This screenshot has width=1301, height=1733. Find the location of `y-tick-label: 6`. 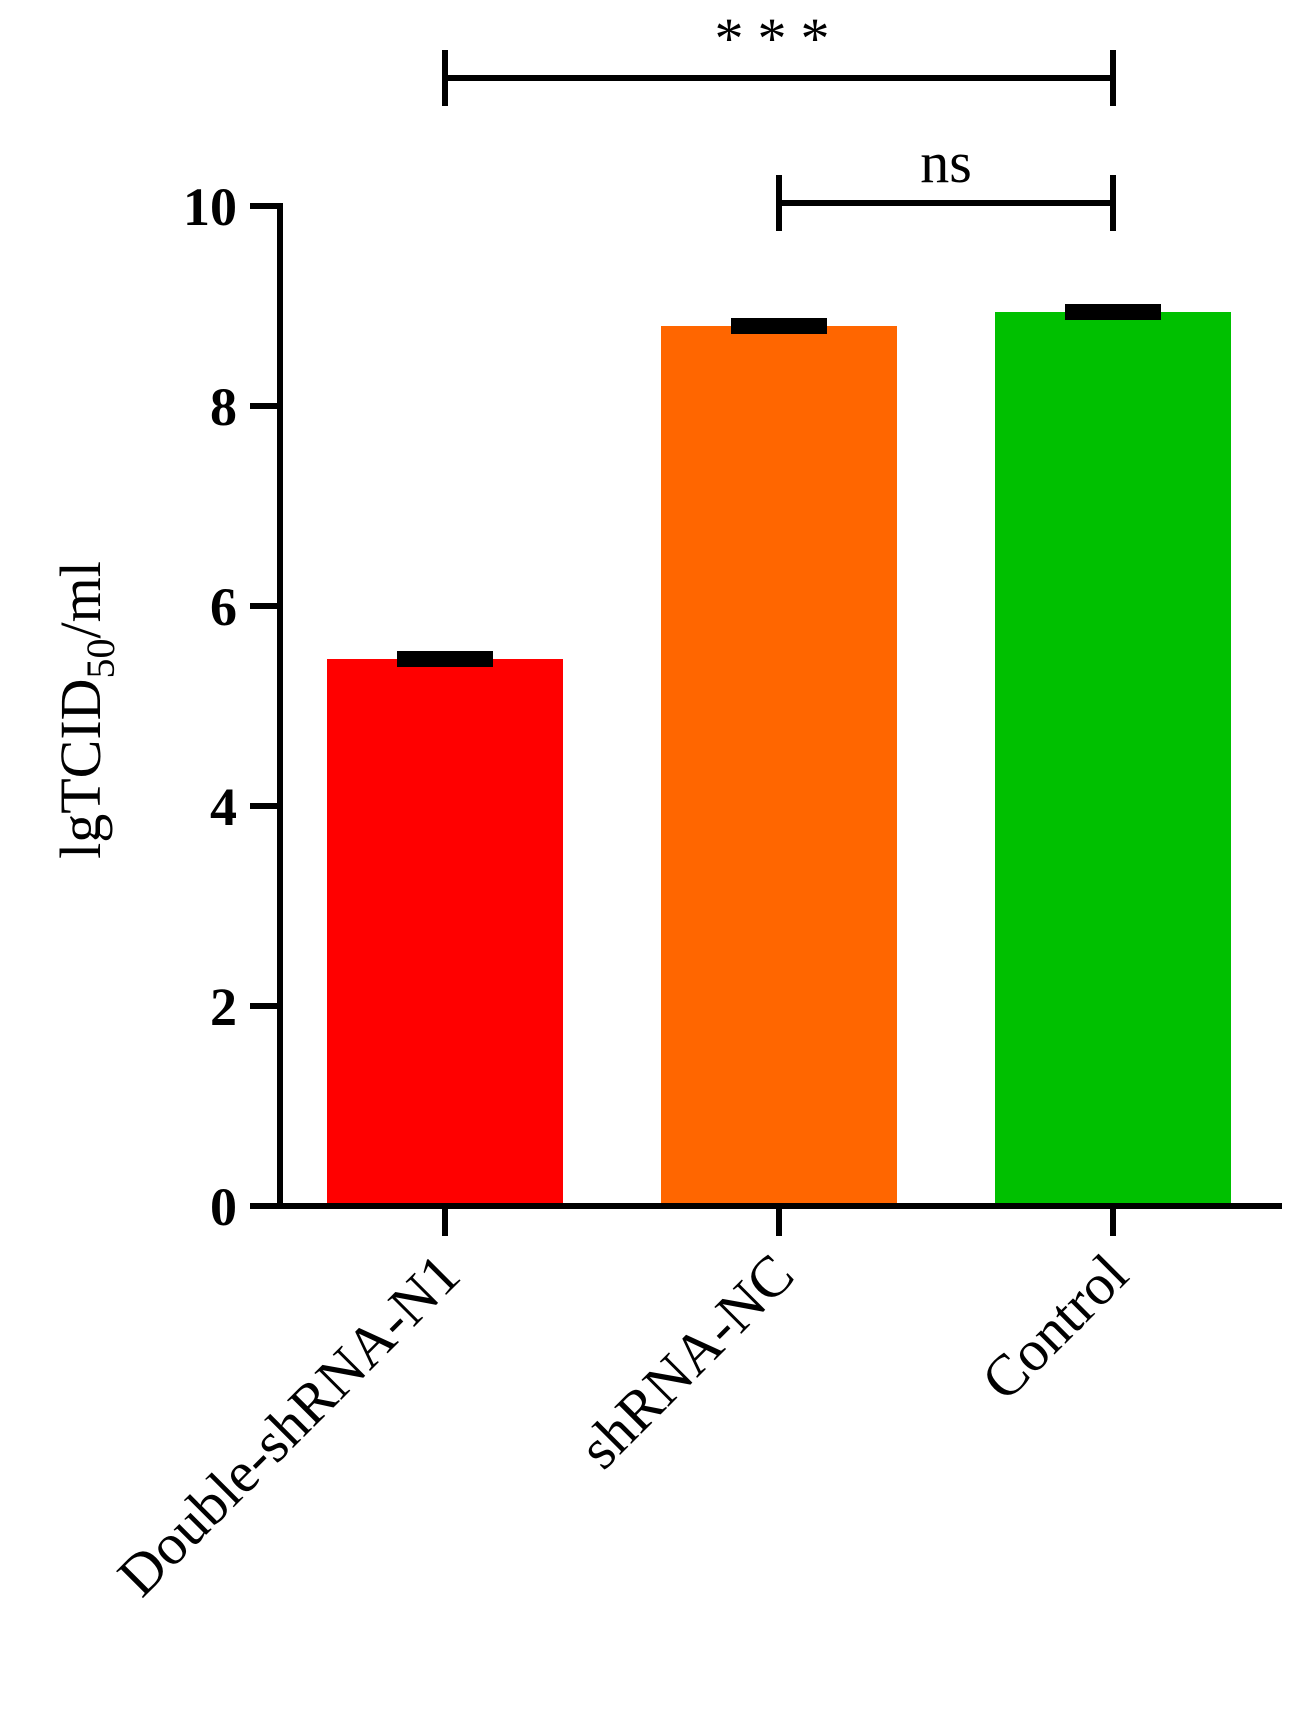

y-tick-label: 6 is located at coordinates (223, 607).